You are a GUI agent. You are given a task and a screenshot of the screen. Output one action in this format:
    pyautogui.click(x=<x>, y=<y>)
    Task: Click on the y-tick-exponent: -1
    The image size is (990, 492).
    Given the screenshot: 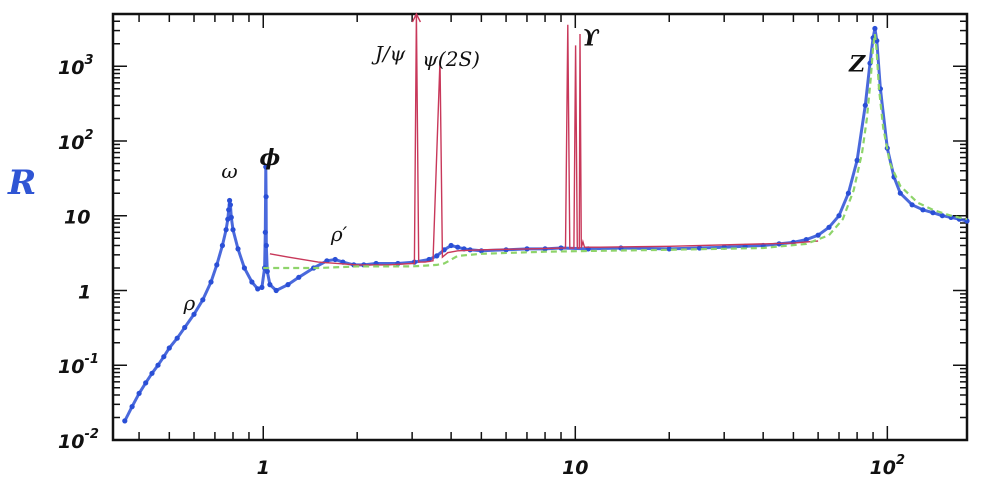 What is the action you would take?
    pyautogui.click(x=91, y=359)
    